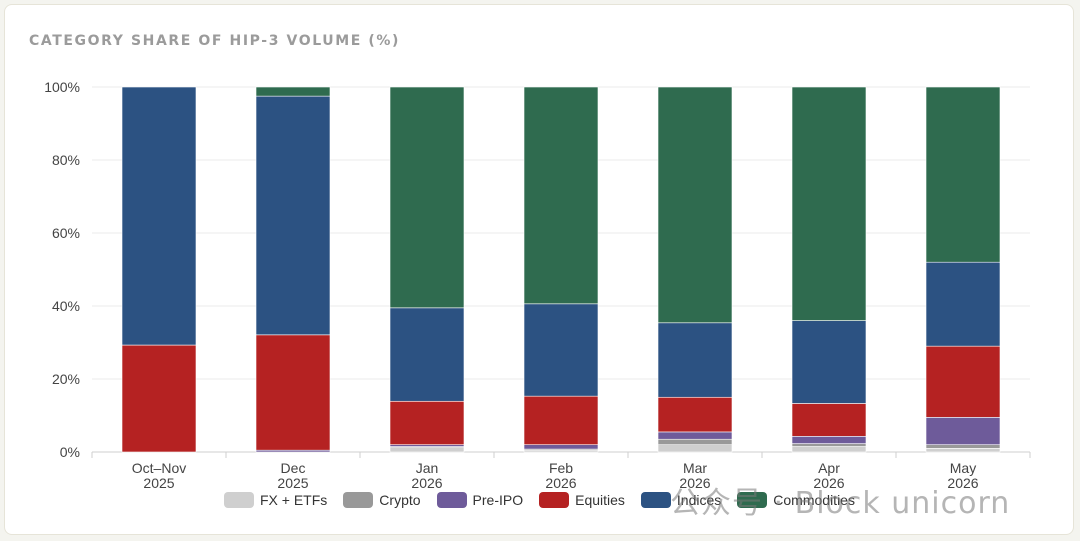  Describe the element at coordinates (498, 500) in the screenshot. I see `legend-label: Pre-IPO` at that location.